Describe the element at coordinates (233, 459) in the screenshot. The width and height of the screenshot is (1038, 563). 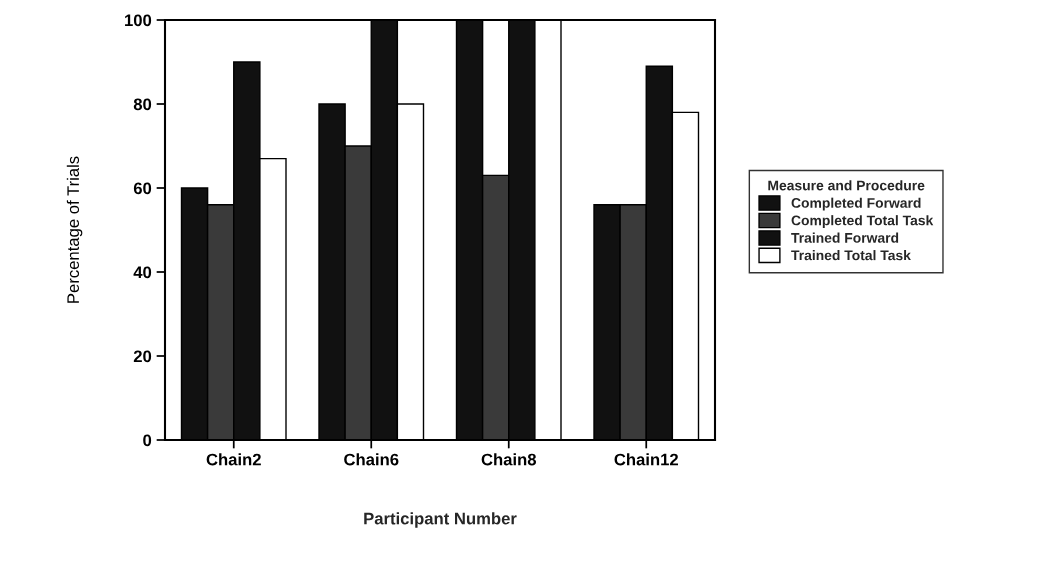
I see `x-tick-label: Chain2` at that location.